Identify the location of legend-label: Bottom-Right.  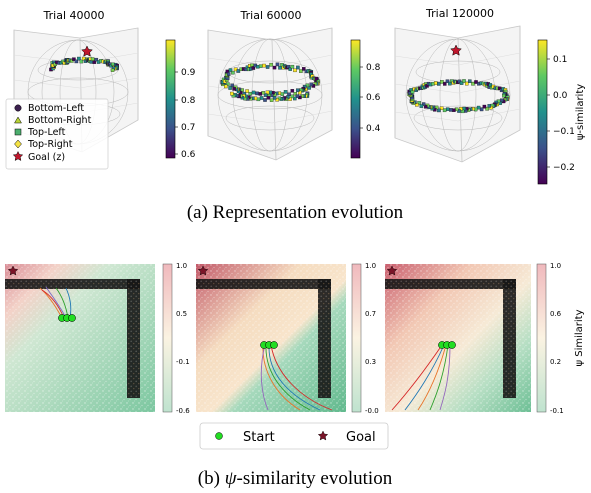
(60, 120).